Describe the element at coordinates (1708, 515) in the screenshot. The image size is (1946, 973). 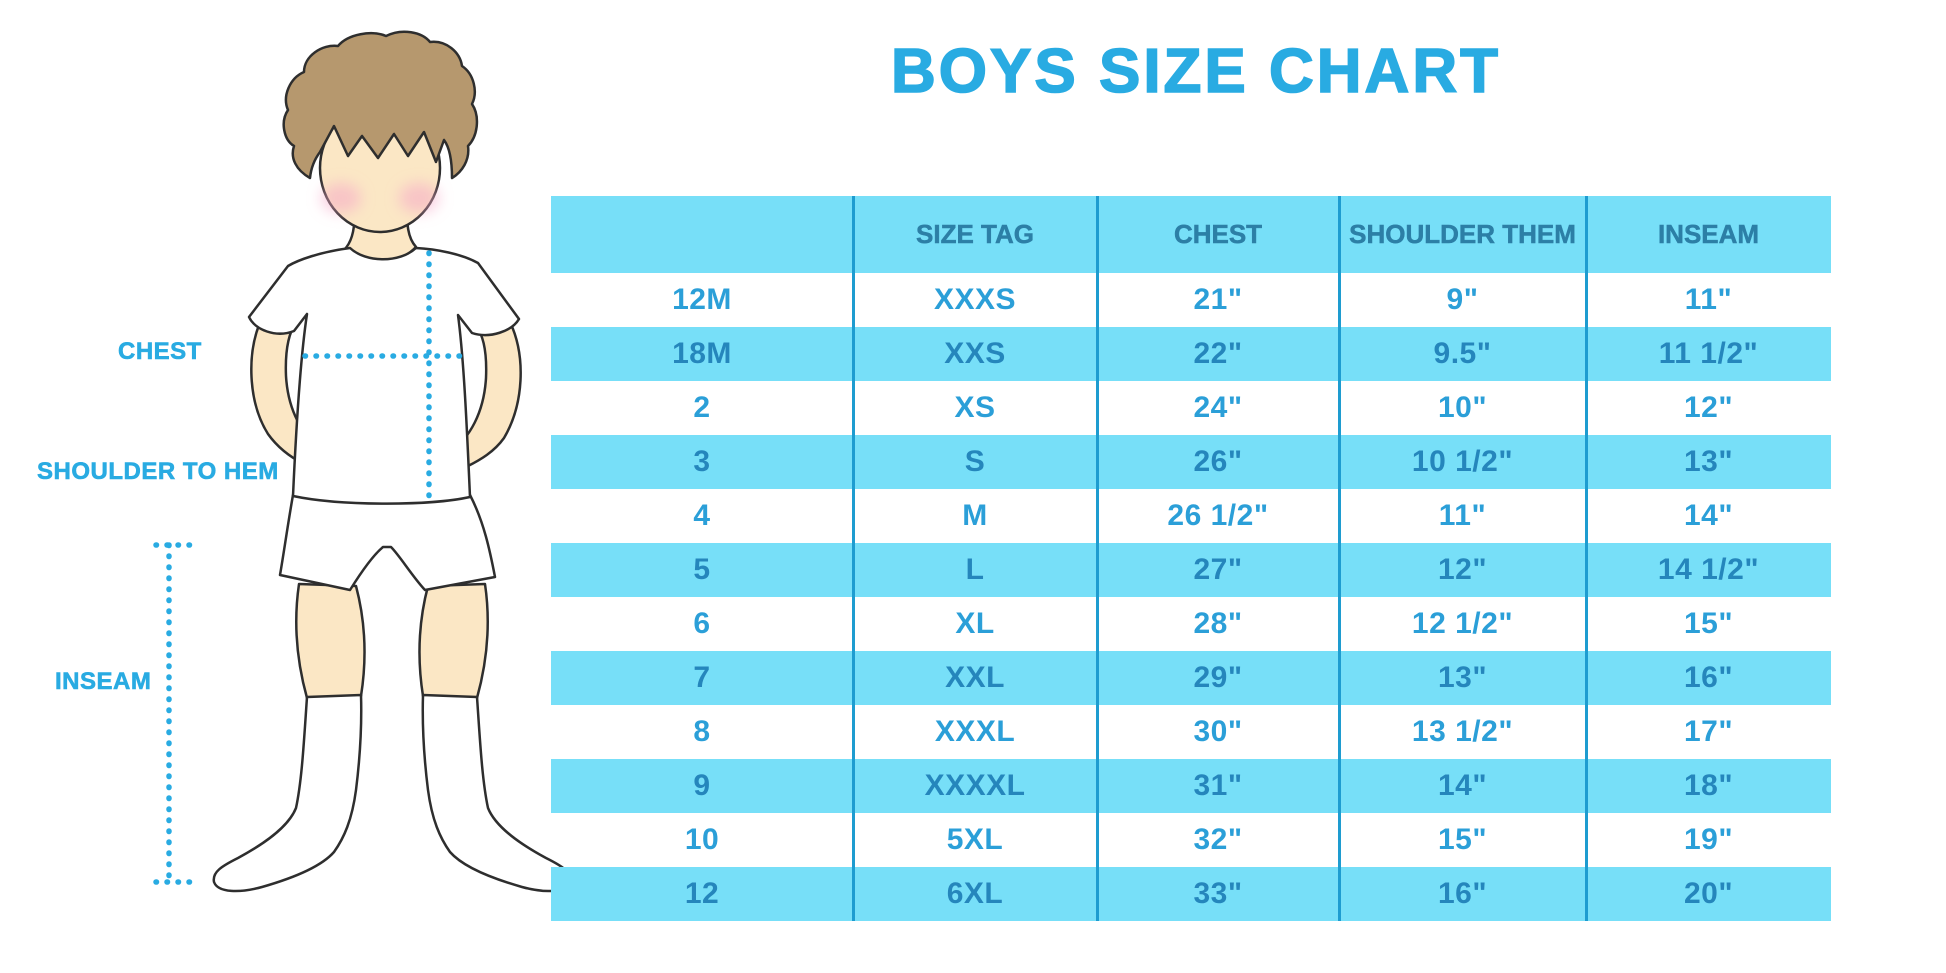
I see `table-cell-inseam: 14"` at that location.